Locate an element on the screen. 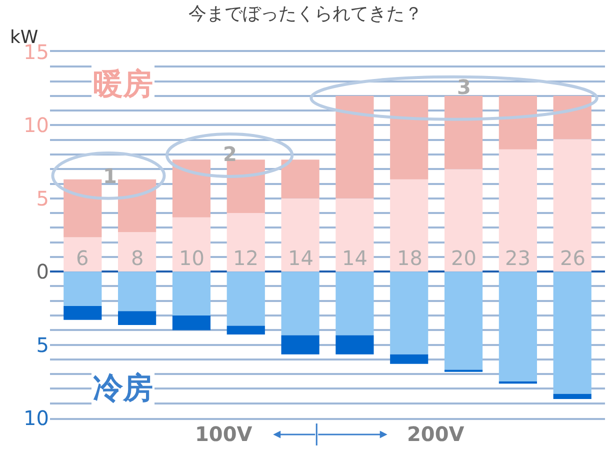  annotation: 3 is located at coordinates (464, 87).